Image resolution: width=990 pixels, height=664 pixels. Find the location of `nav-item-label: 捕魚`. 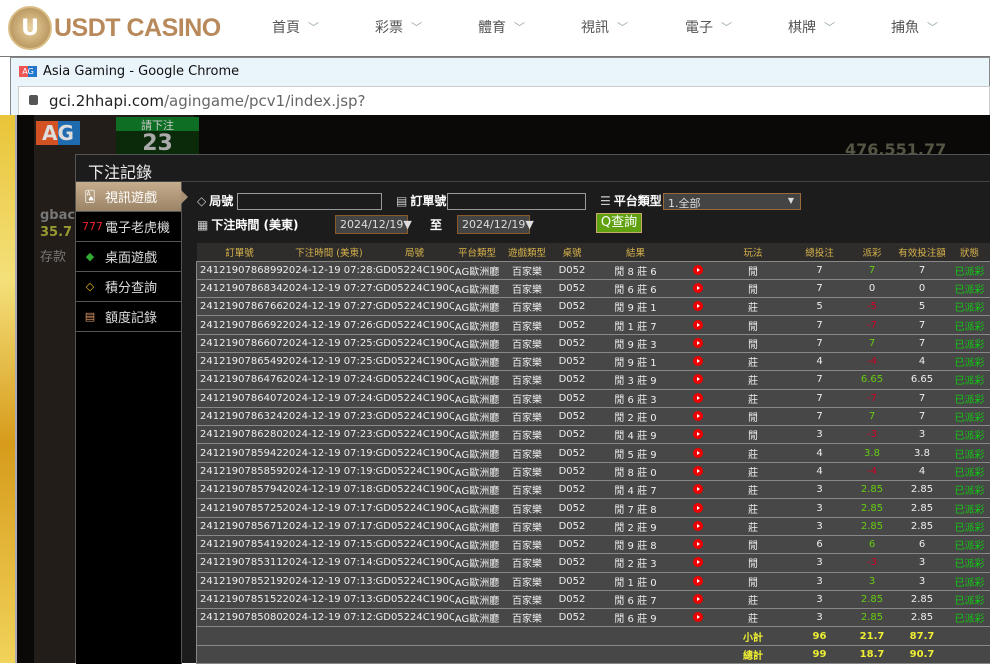

nav-item-label: 捕魚 is located at coordinates (905, 27).